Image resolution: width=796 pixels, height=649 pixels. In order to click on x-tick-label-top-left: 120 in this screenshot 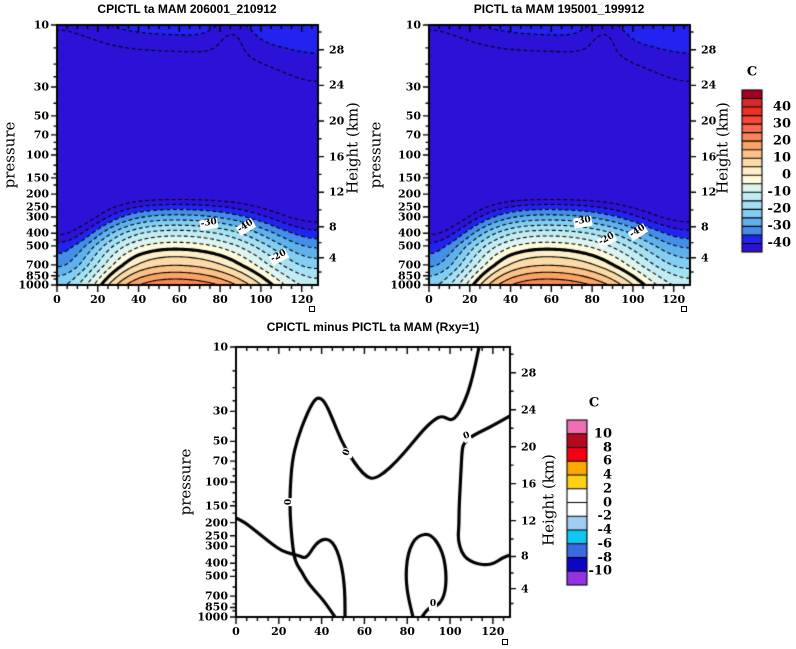, I will do `click(302, 299)`.